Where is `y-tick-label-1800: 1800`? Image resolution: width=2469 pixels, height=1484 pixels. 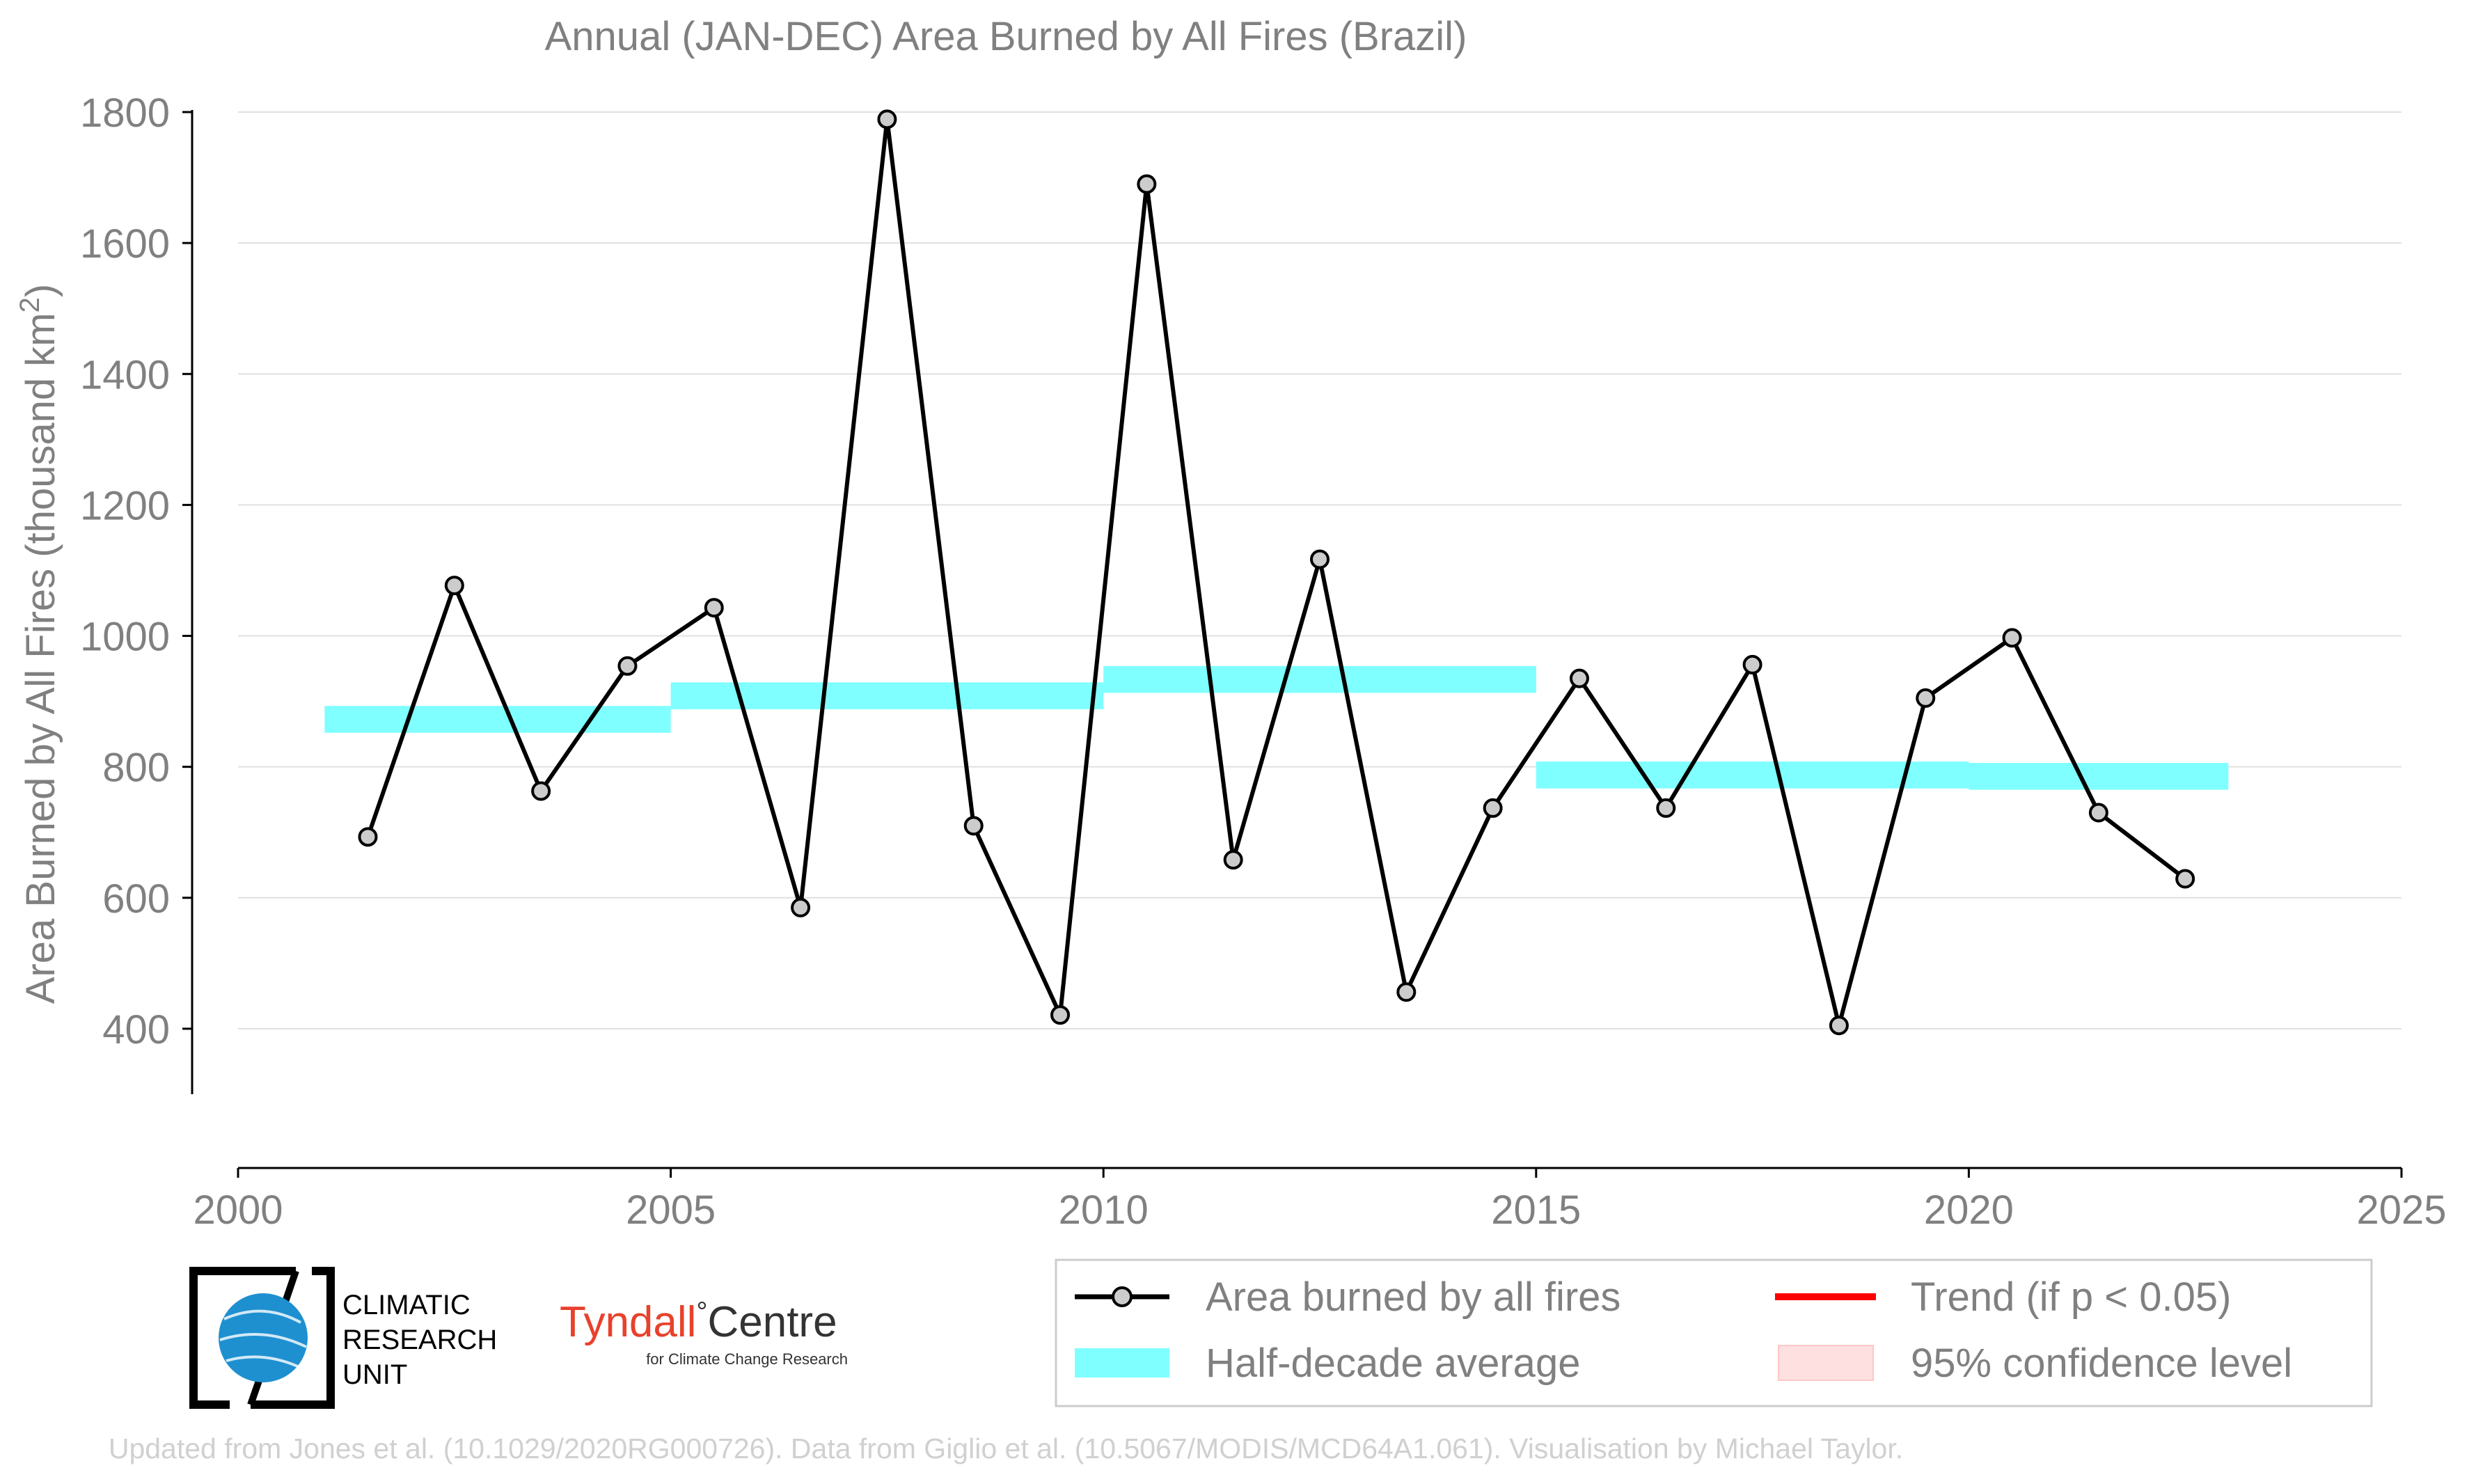 y-tick-label-1800: 1800 is located at coordinates (125, 113).